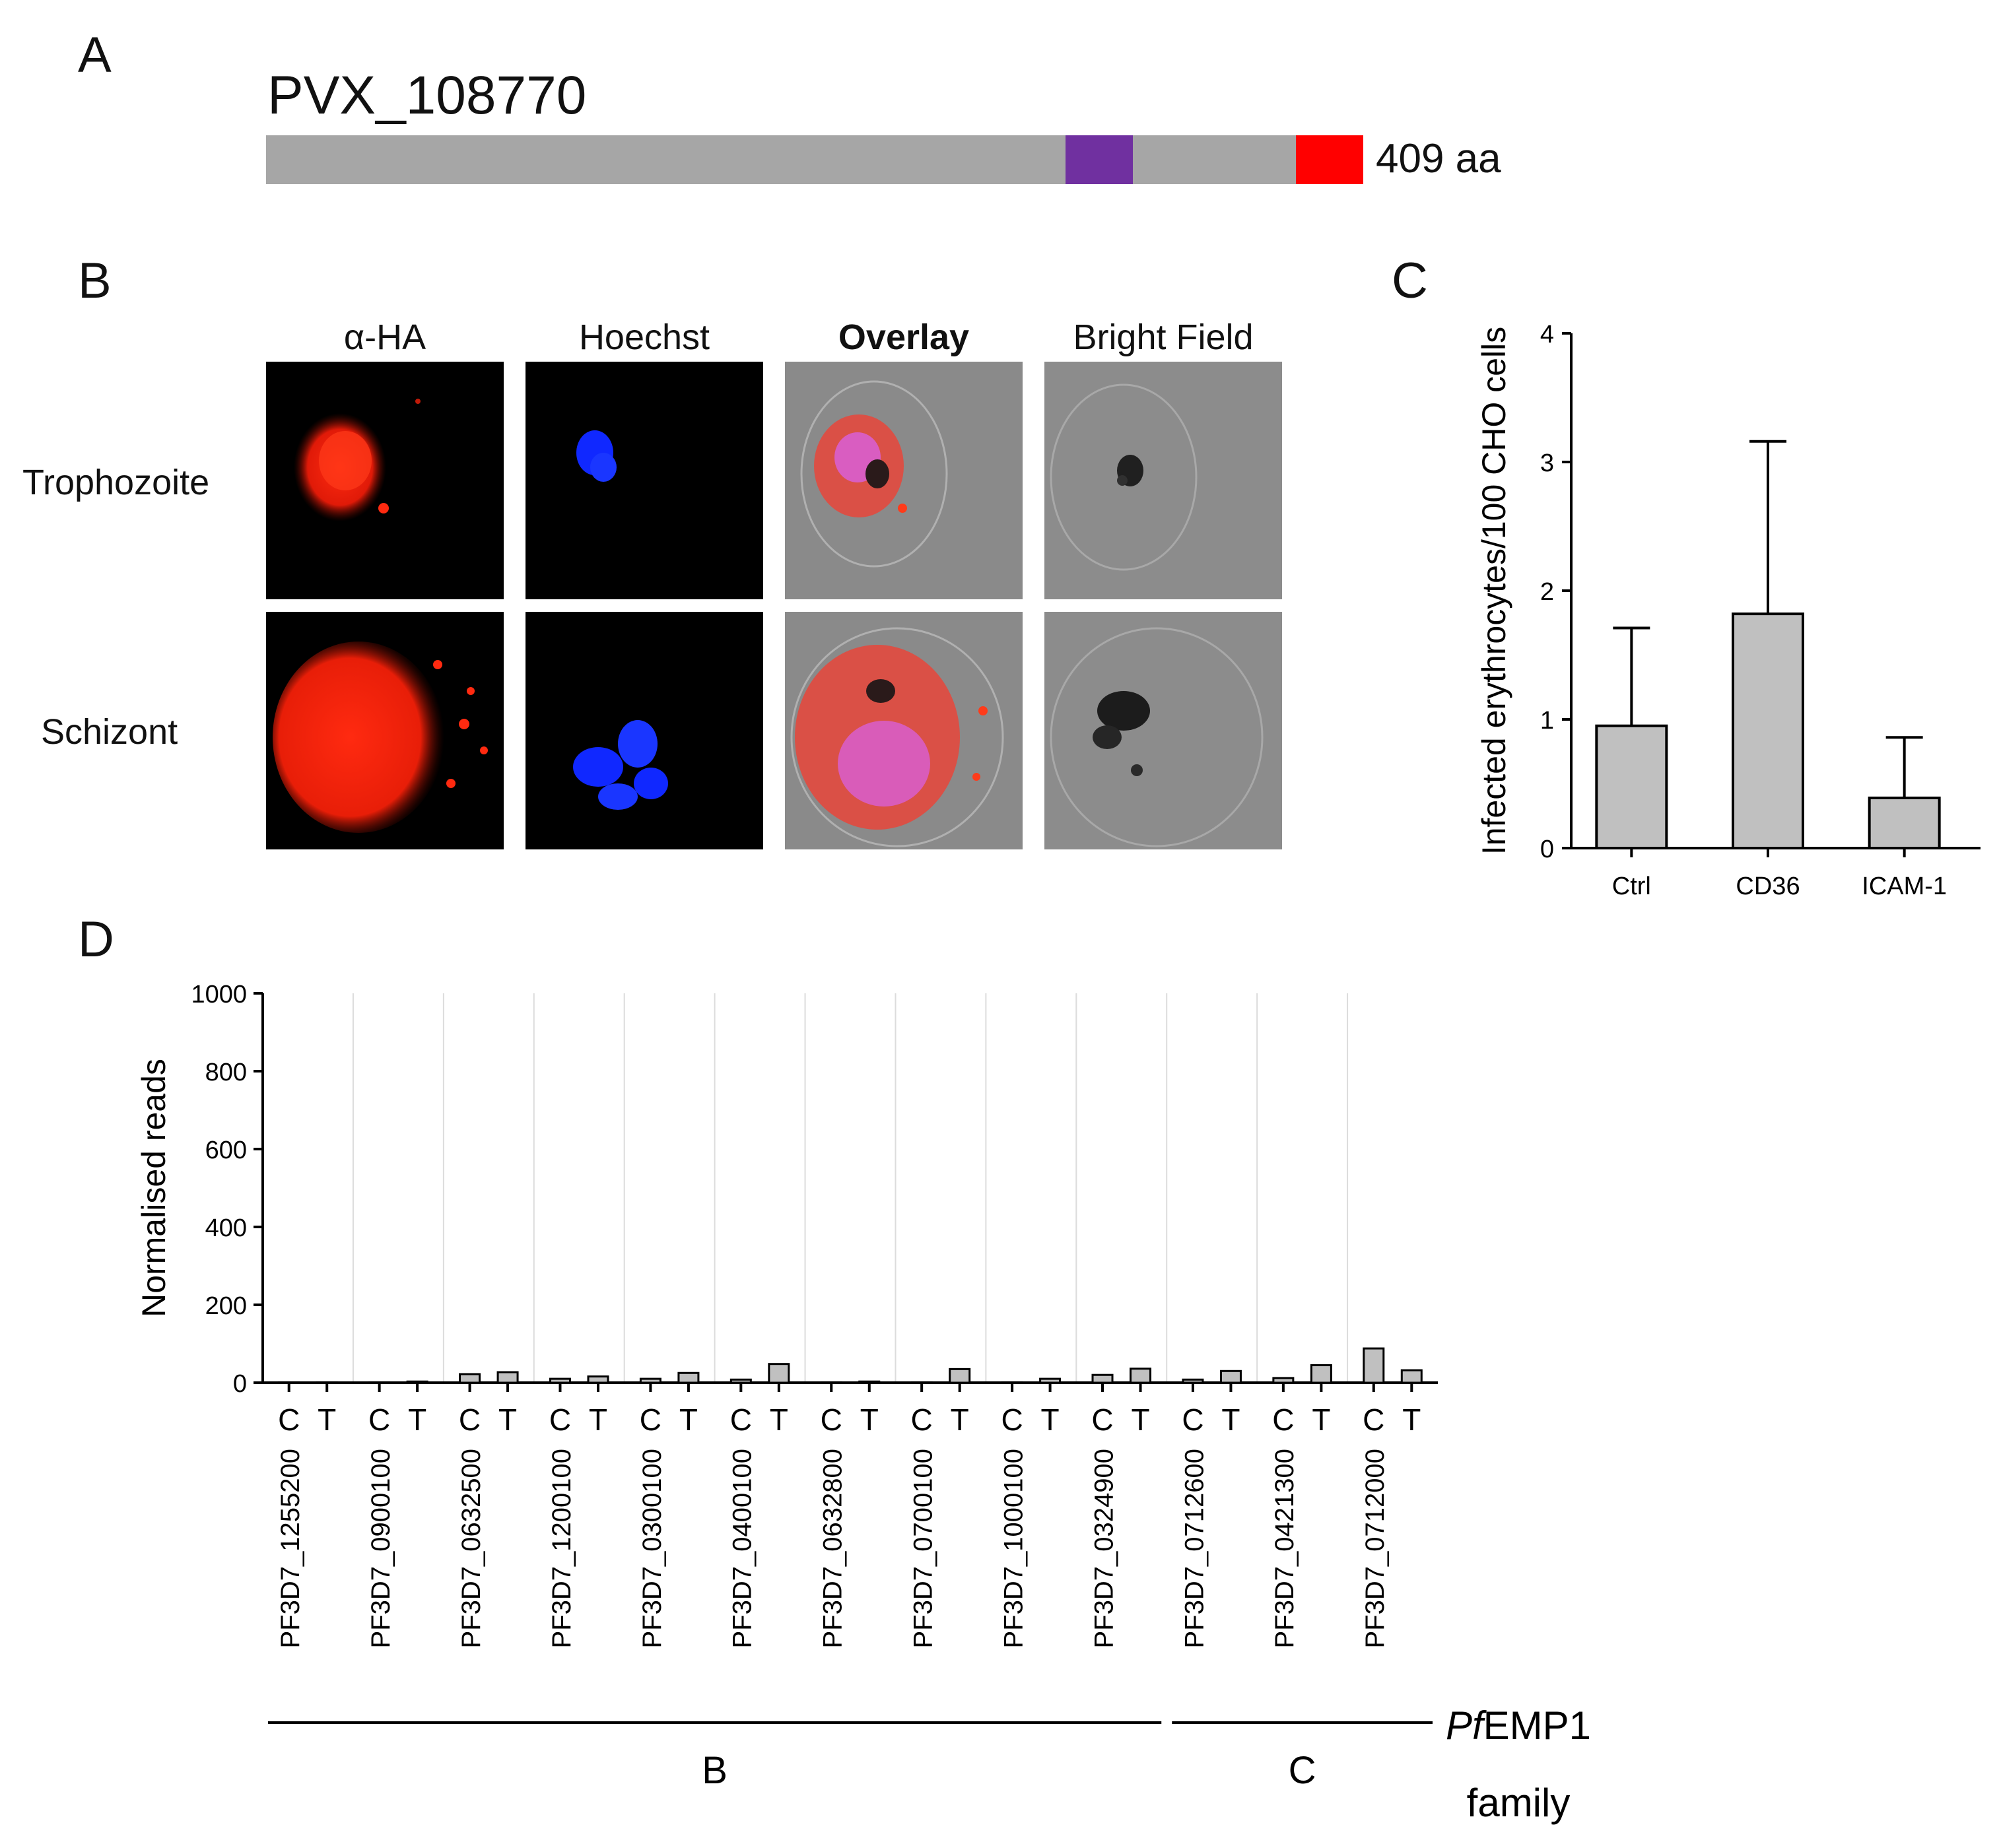  I want to click on row-header-trophozoite: Trophozoite, so click(116, 482).